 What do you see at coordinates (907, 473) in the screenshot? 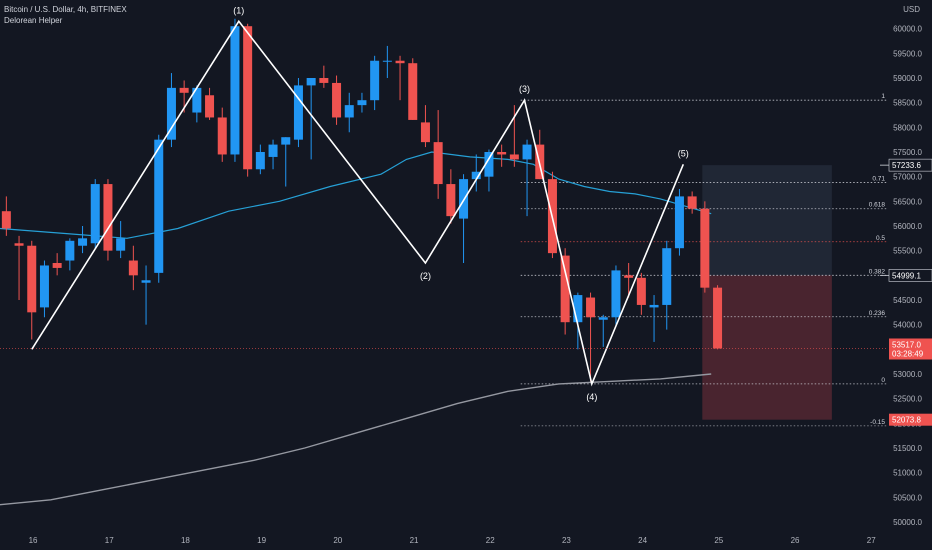
I see `price-tick-label: 51000.0` at bounding box center [907, 473].